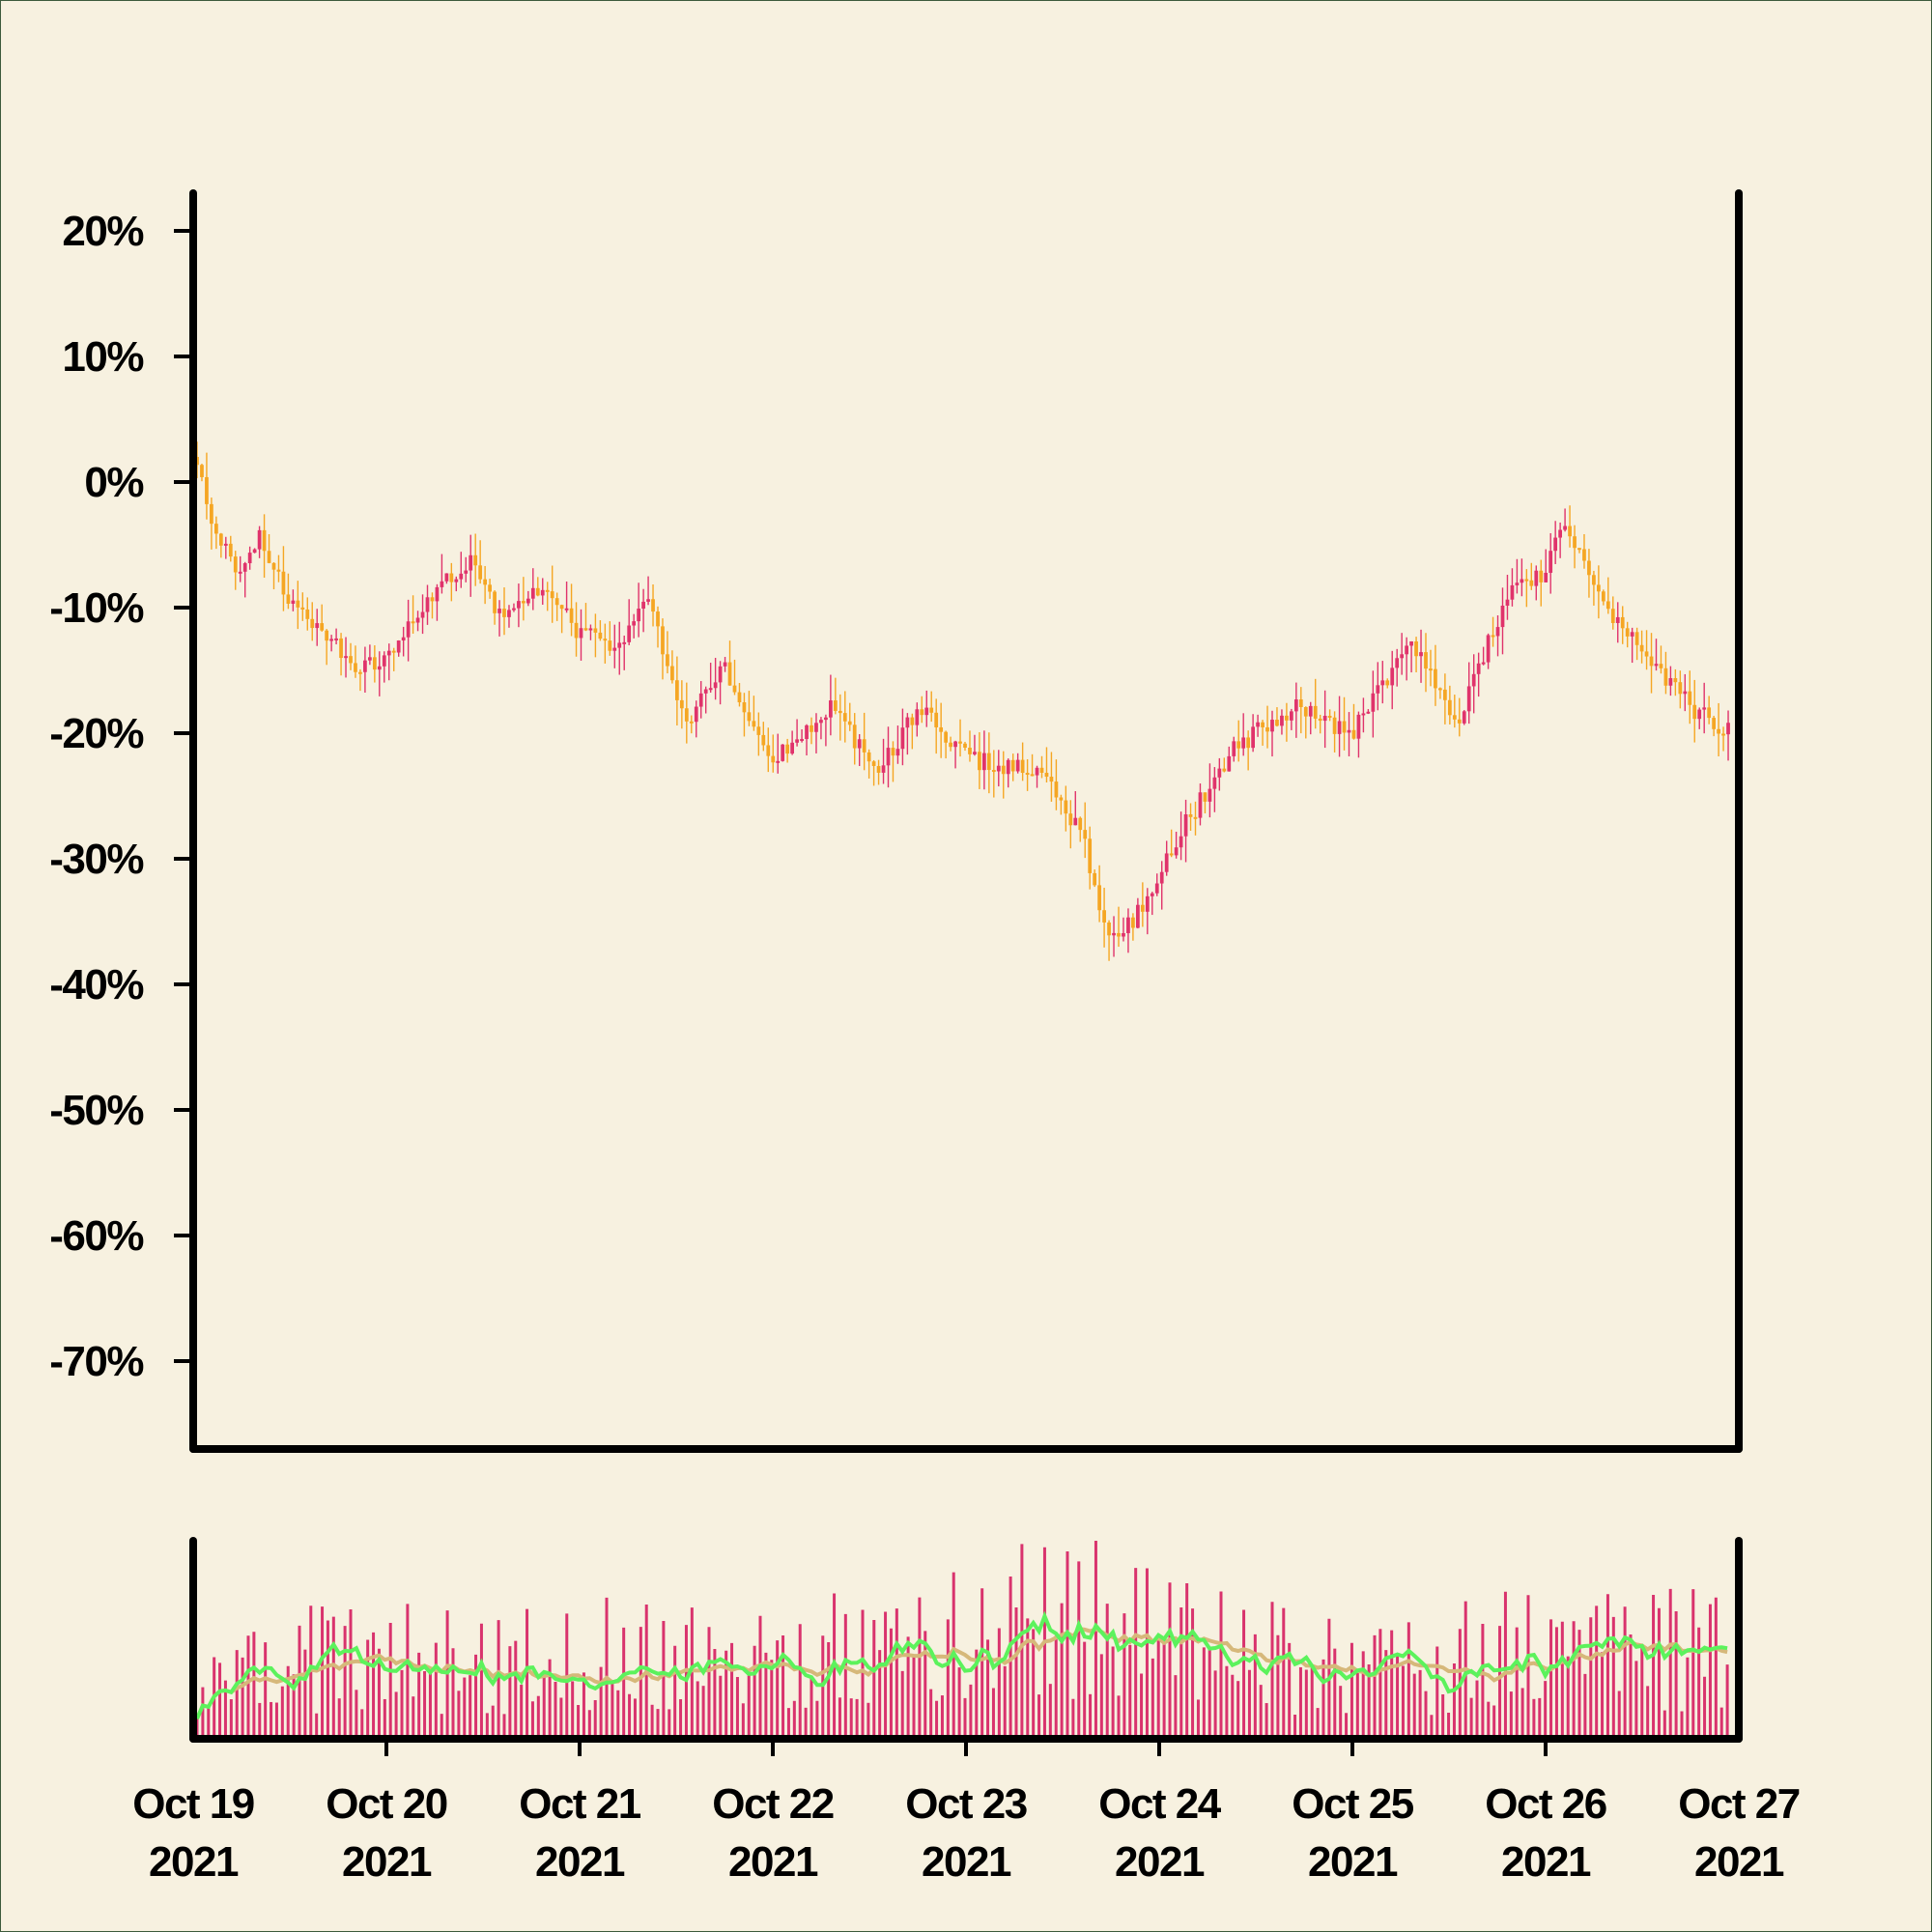  Describe the element at coordinates (96, 1361) in the screenshot. I see `y-tick-label: -70%` at that location.